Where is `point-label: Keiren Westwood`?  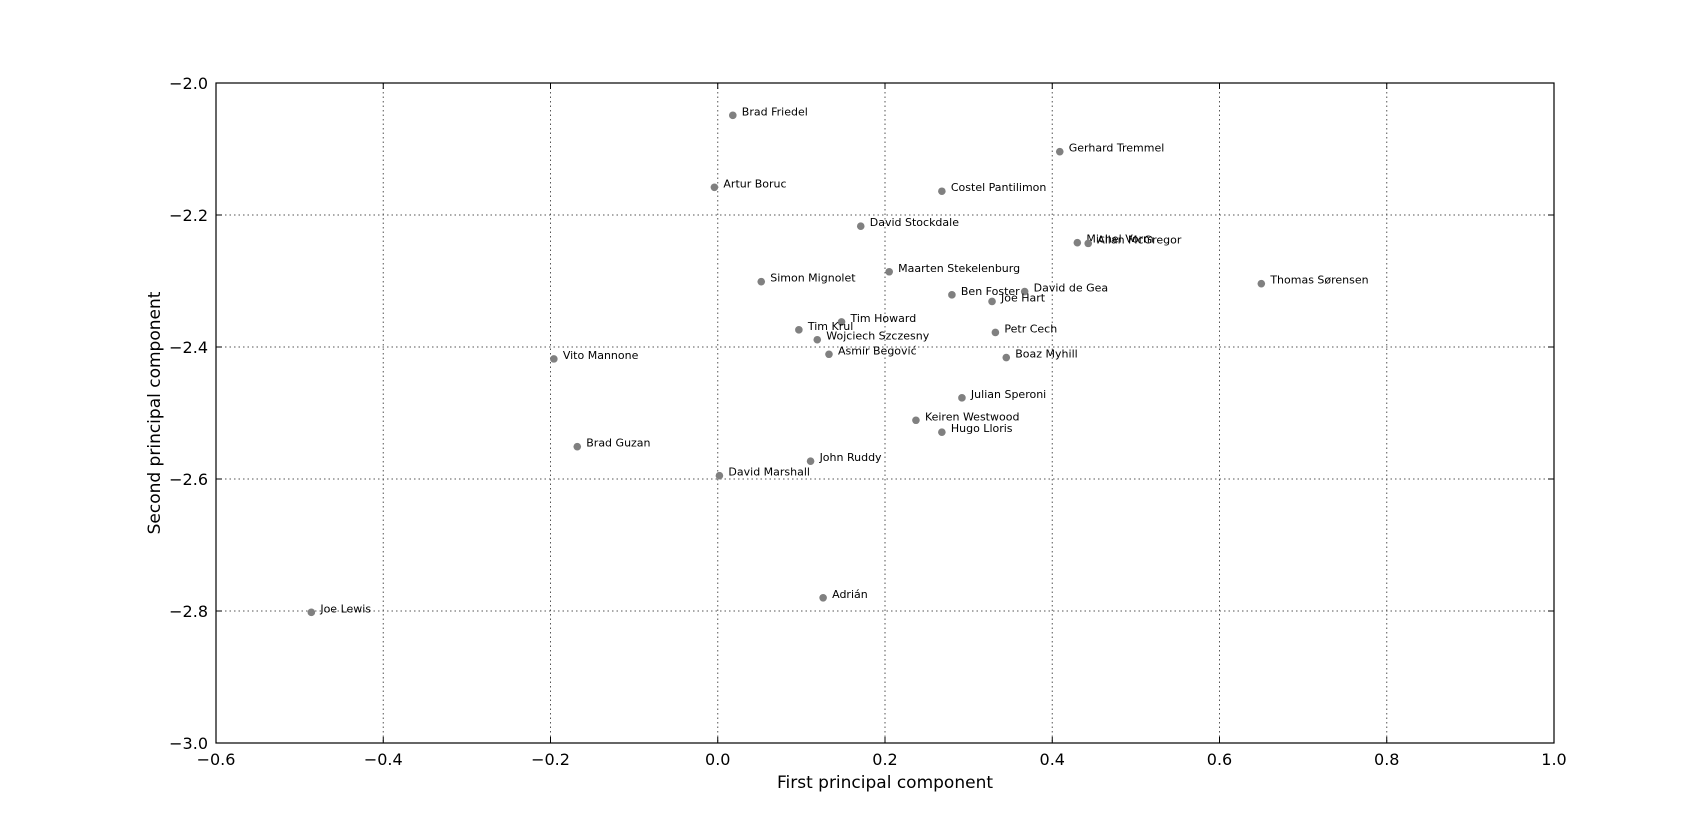 point-label: Keiren Westwood is located at coordinates (972, 416).